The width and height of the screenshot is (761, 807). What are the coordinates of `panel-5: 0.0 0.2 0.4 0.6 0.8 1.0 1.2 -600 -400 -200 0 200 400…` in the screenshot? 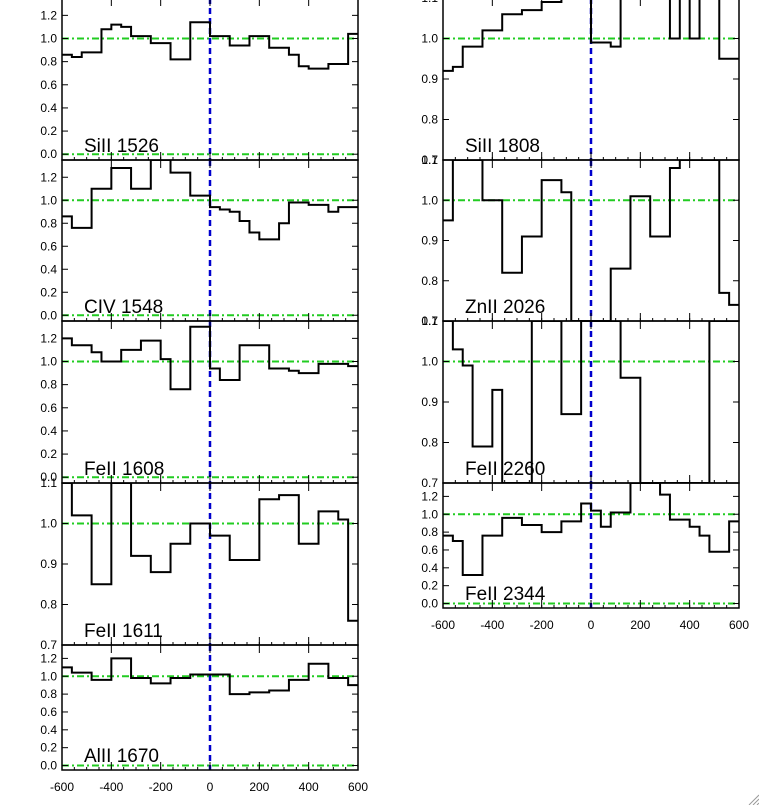 It's located at (204, 719).